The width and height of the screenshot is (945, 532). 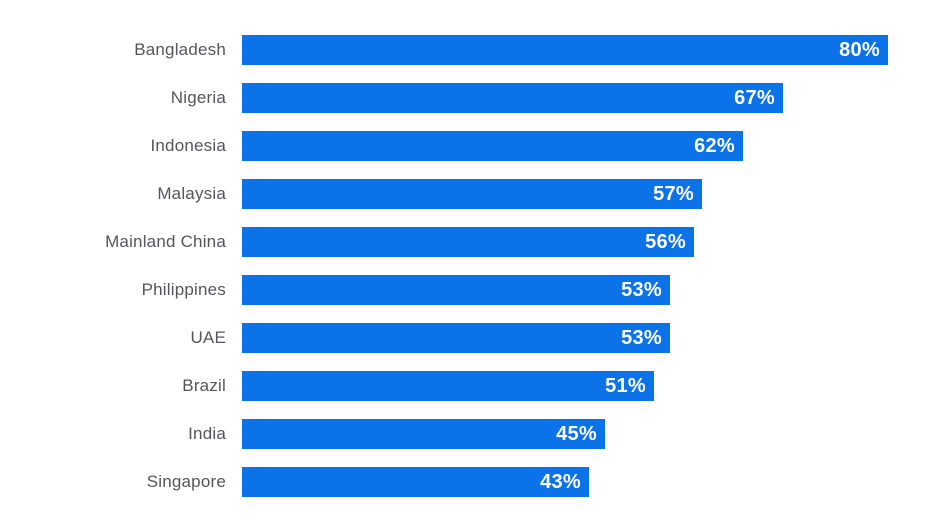 I want to click on bar: 57%, so click(x=472, y=194).